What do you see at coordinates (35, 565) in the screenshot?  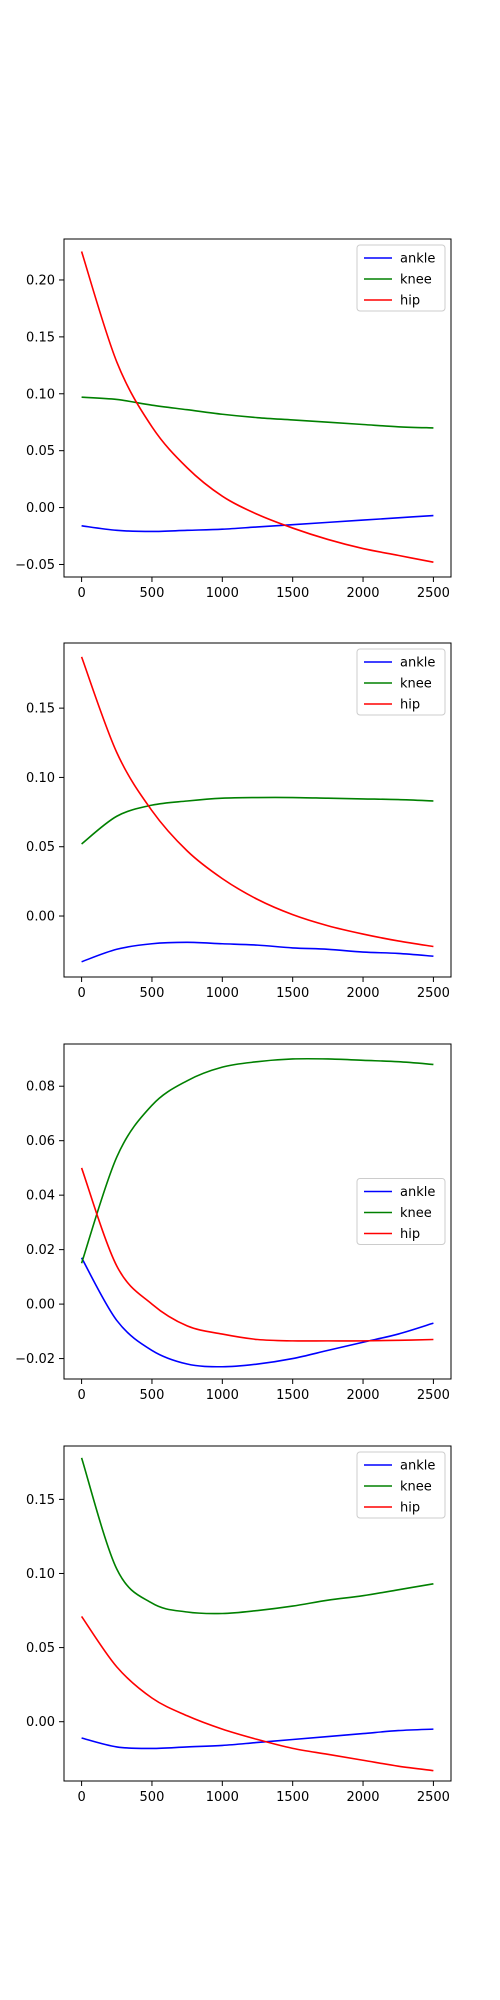 I see `y-tick-label: −0.05` at bounding box center [35, 565].